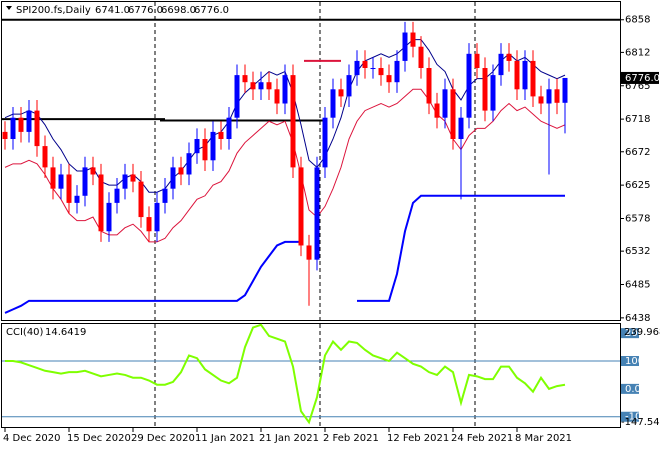 Image resolution: width=660 pixels, height=450 pixels. What do you see at coordinates (637, 251) in the screenshot?
I see `y-tick-label: 6532` at bounding box center [637, 251].